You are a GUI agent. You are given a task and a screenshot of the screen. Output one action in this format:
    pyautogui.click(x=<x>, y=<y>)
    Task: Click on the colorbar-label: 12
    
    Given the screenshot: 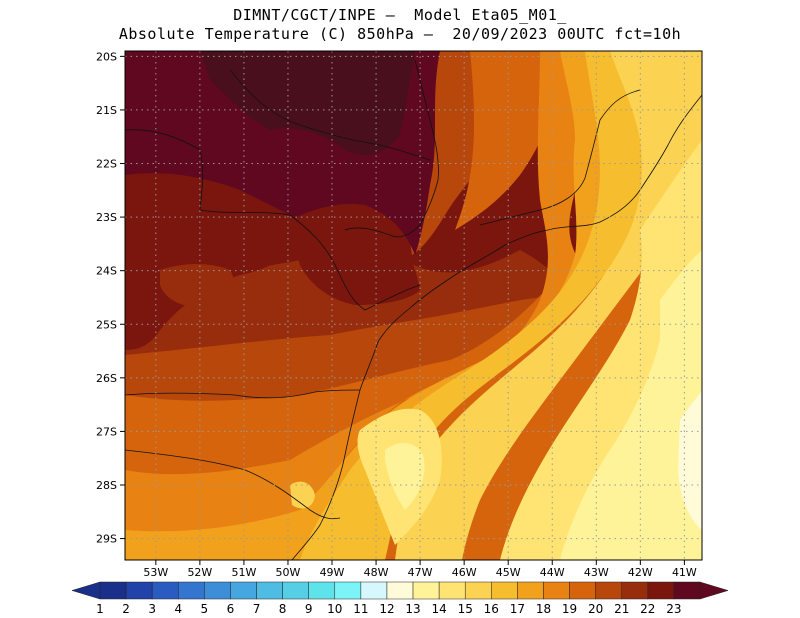 What is the action you would take?
    pyautogui.click(x=386, y=609)
    